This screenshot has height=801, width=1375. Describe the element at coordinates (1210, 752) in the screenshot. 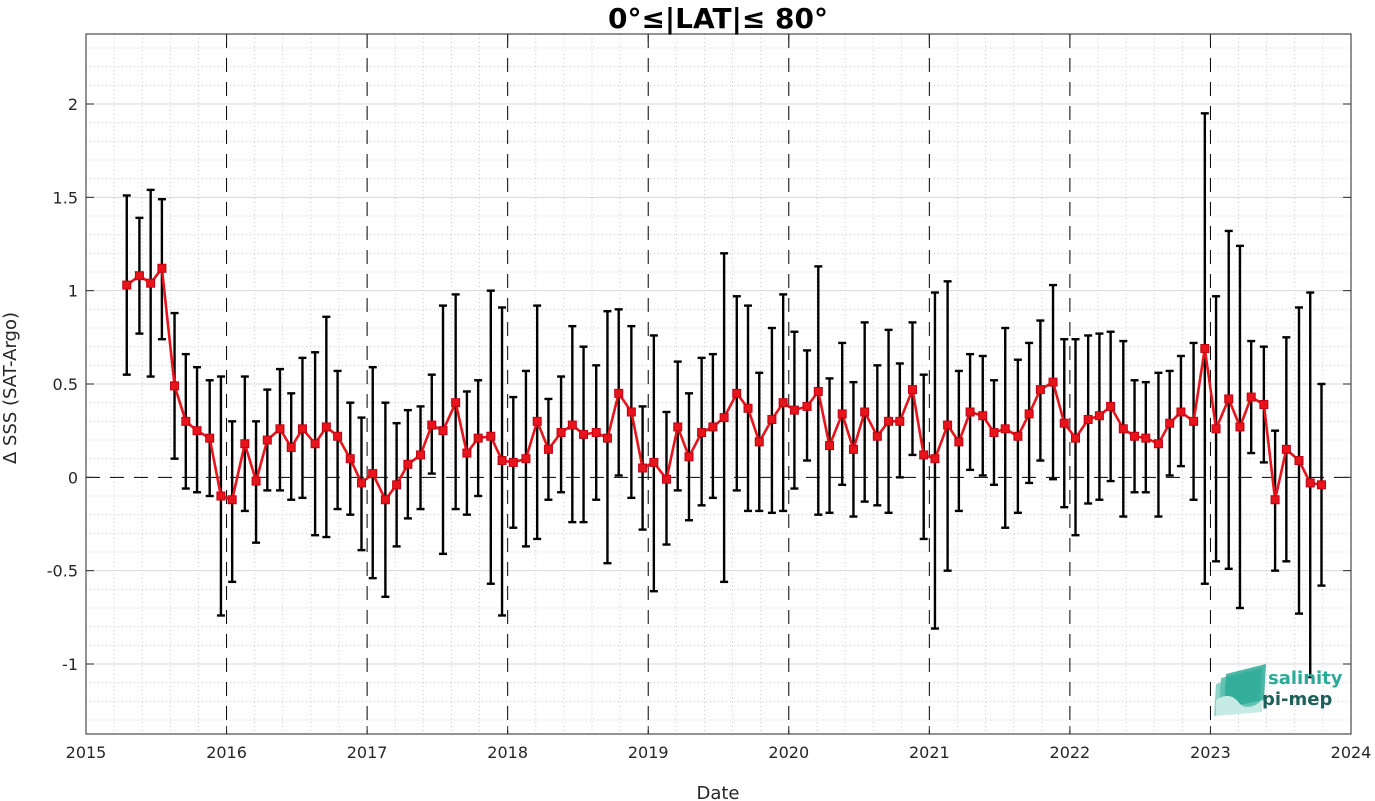

I see `x-tick-label: 2023` at that location.